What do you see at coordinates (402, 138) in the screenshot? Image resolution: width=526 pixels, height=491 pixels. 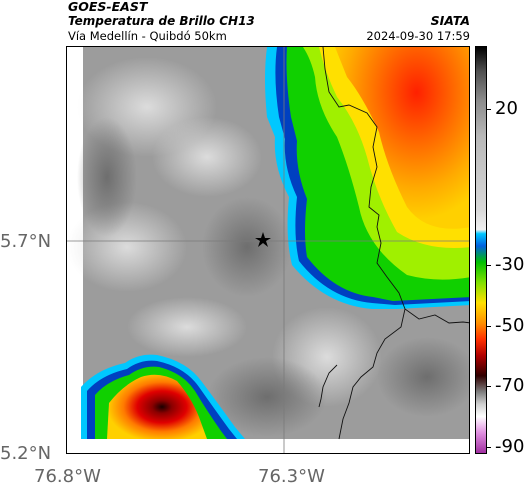 I see `cloud-core-orange` at bounding box center [402, 138].